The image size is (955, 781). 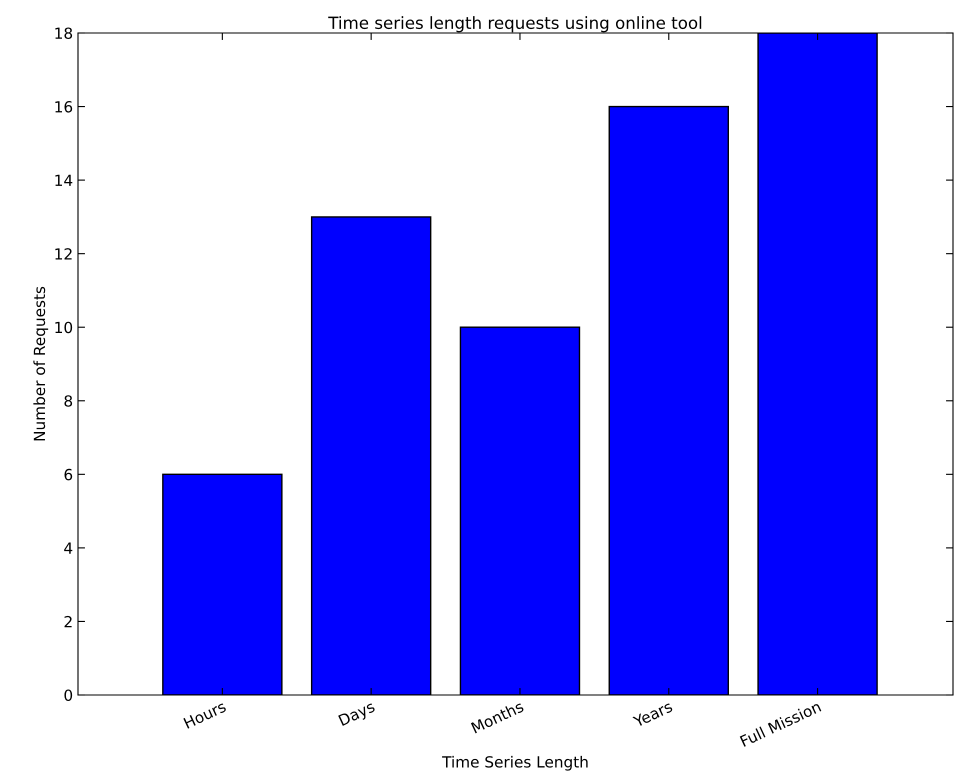 I want to click on y-tick-label: 0, so click(x=68, y=695).